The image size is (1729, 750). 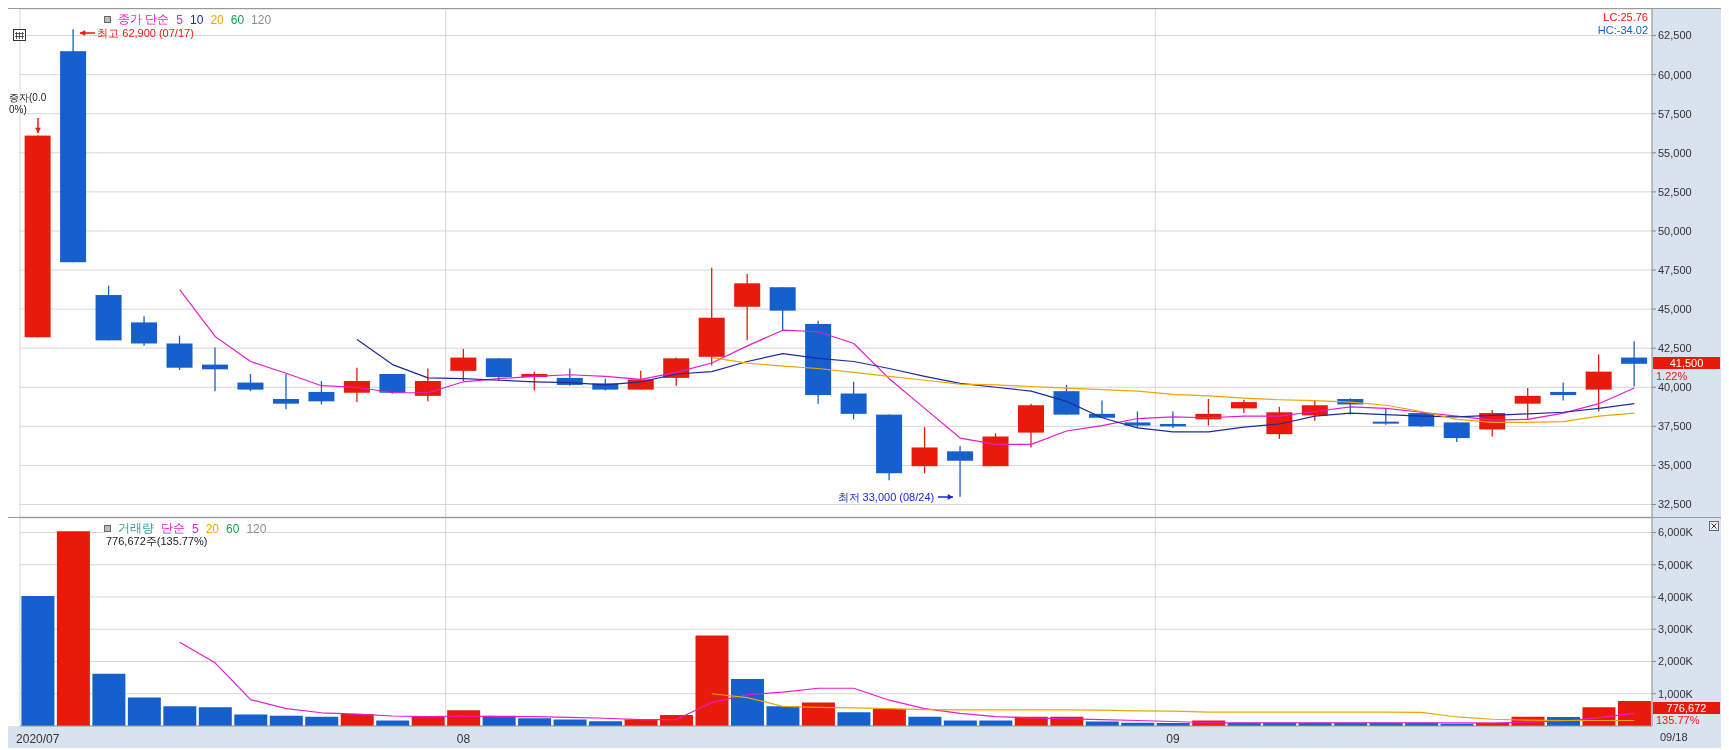 What do you see at coordinates (1675, 74) in the screenshot?
I see `y-tick-label: 60,000` at bounding box center [1675, 74].